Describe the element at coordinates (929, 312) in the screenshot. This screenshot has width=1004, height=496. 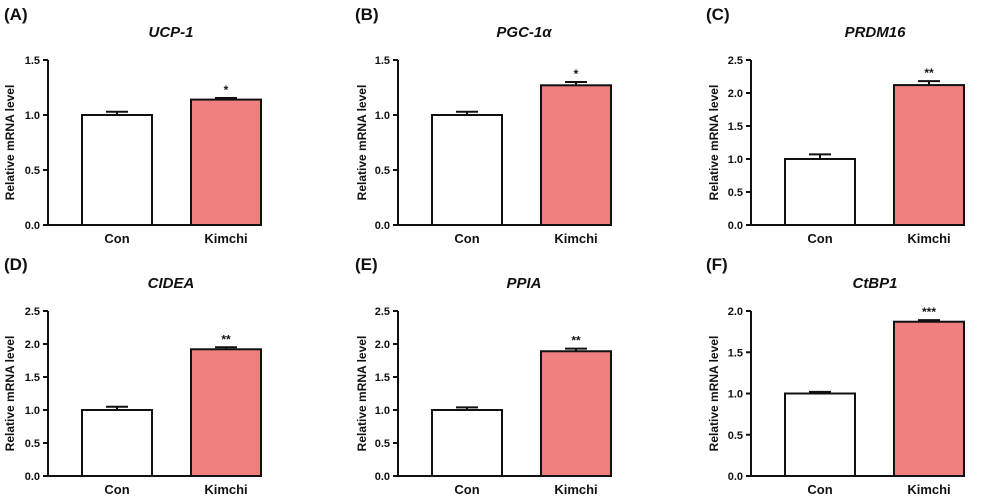
I see `significance-label: ***` at that location.